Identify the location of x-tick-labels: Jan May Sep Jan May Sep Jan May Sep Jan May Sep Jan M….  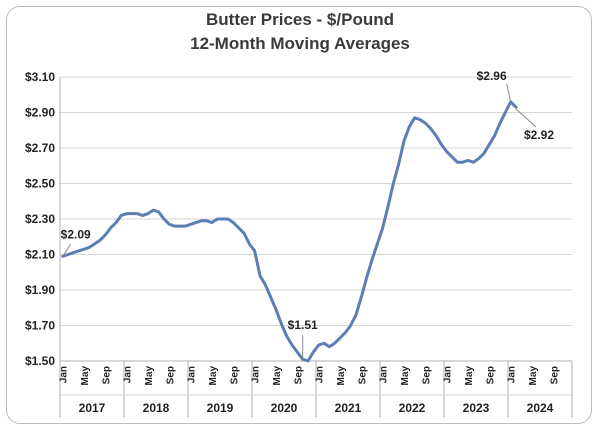
(310, 376).